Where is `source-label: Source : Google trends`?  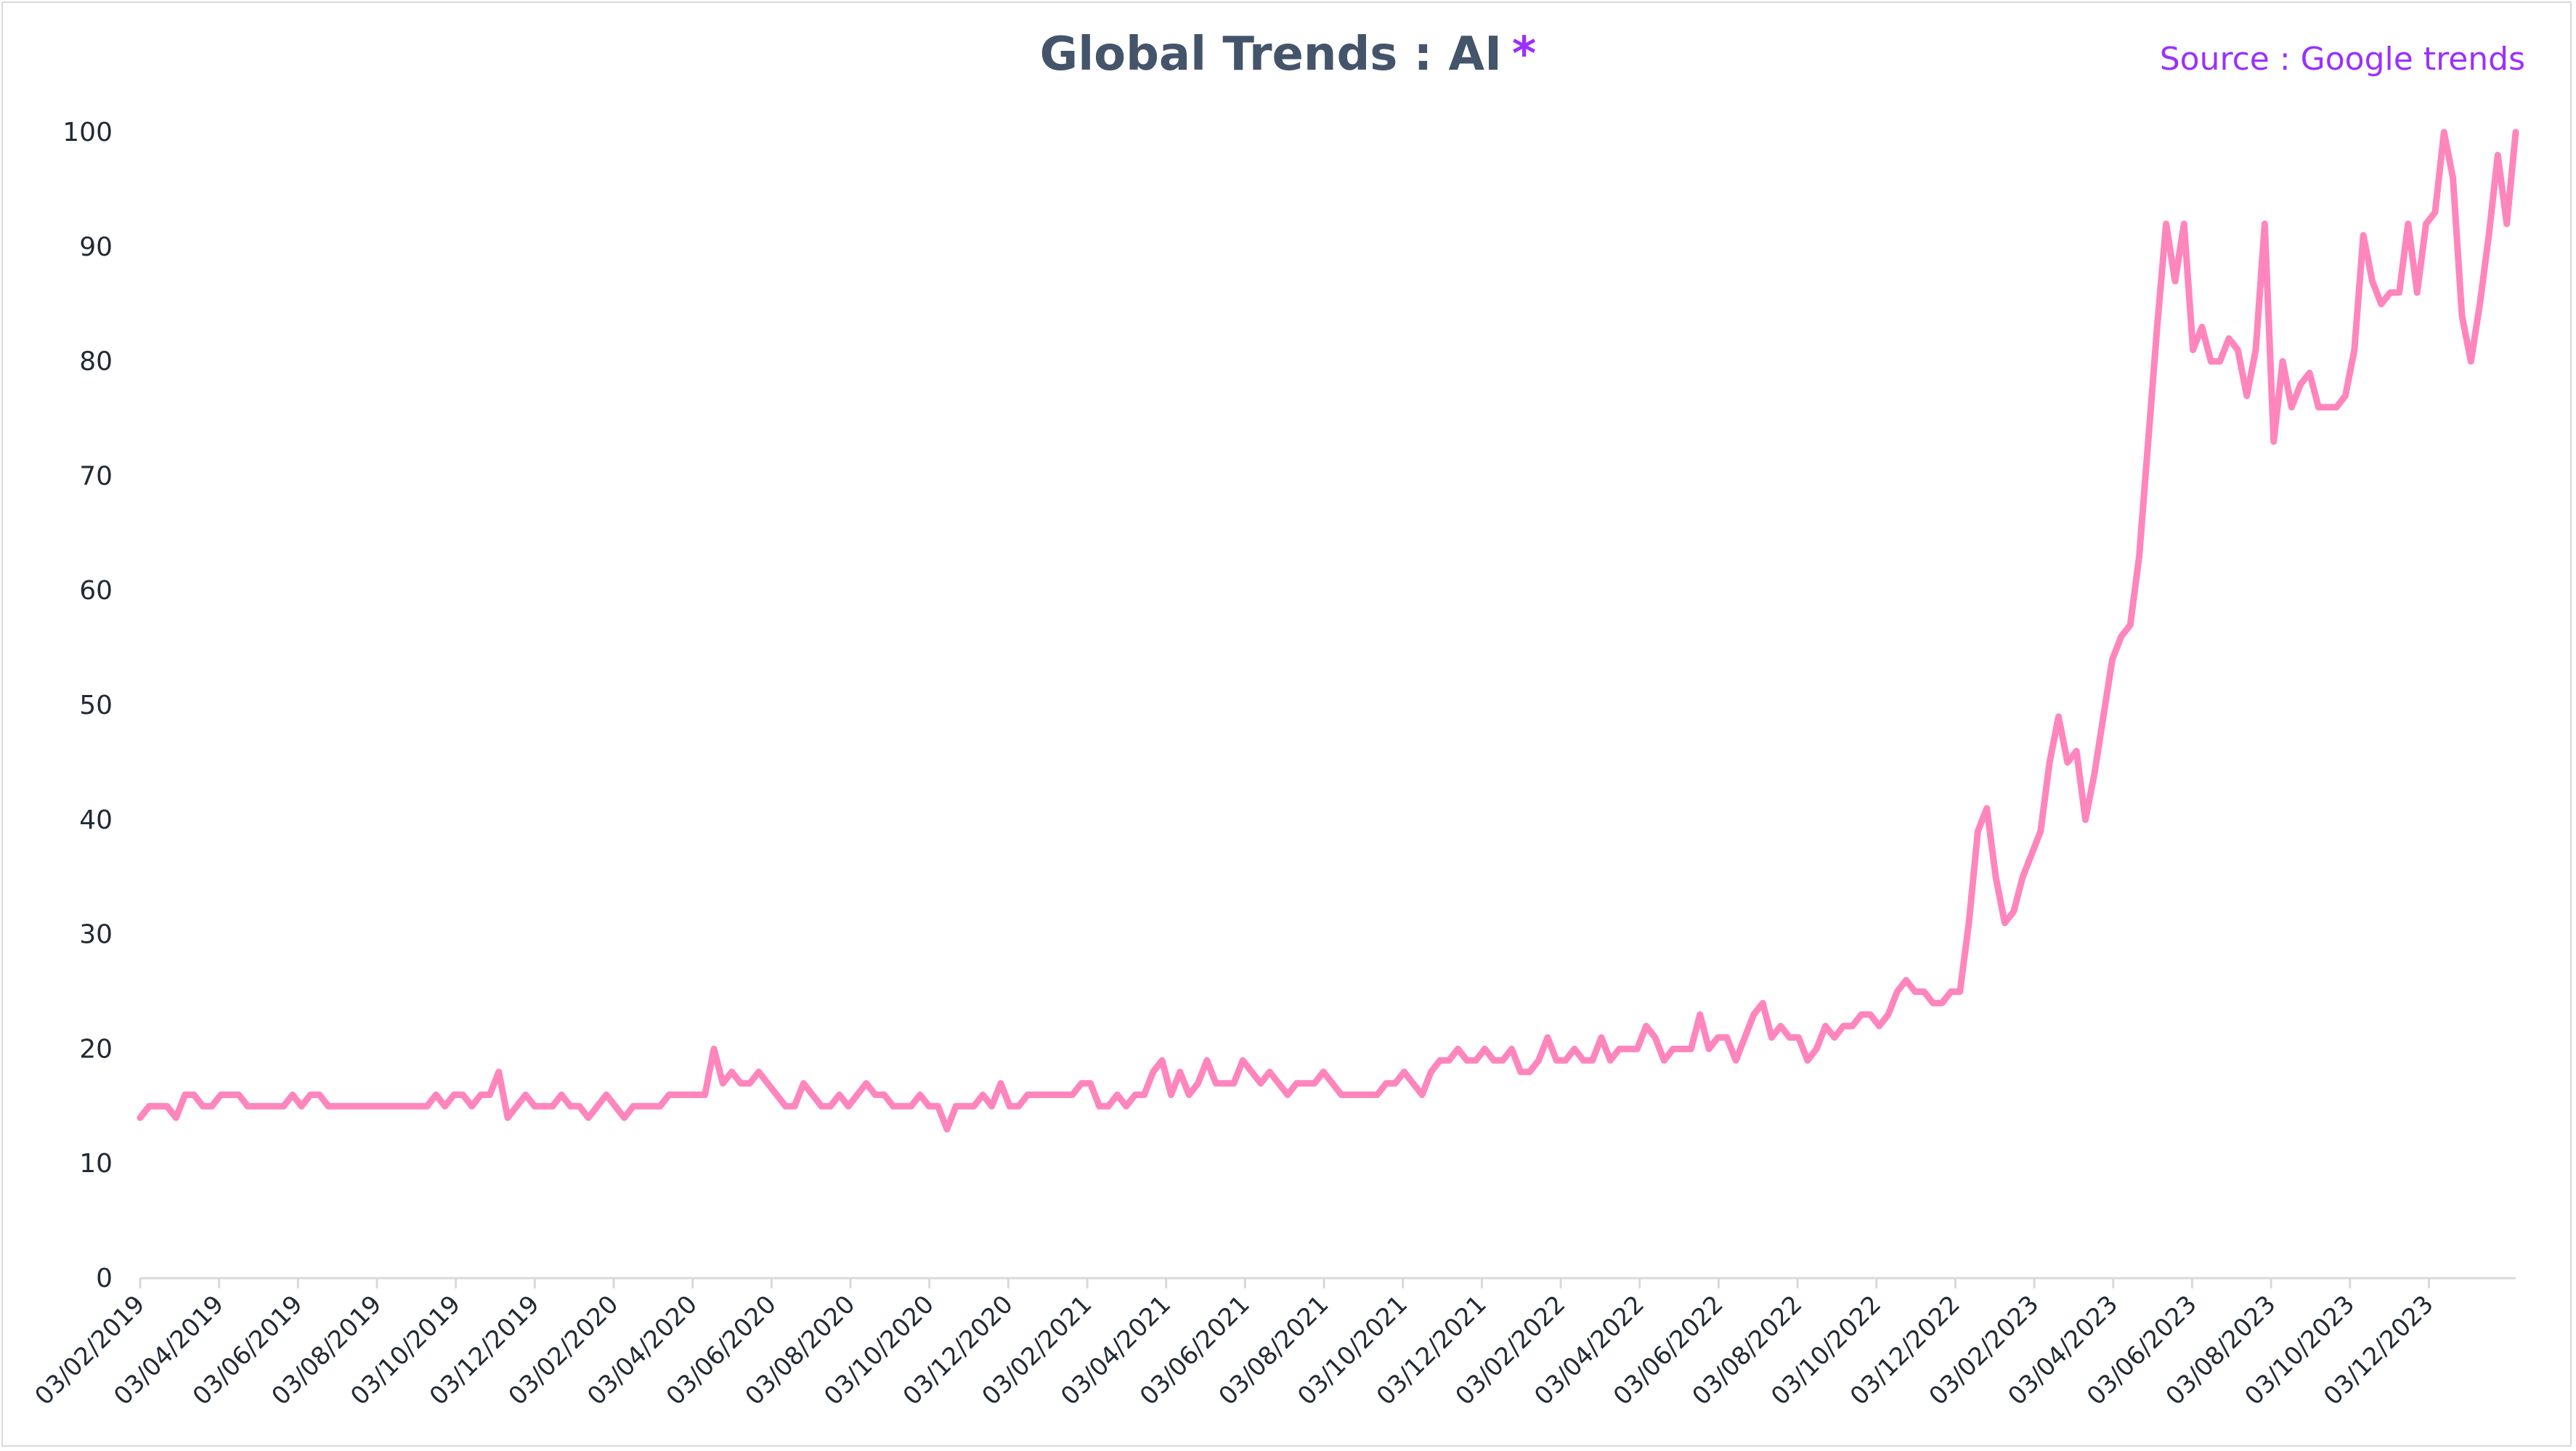
source-label: Source : Google trends is located at coordinates (2342, 59).